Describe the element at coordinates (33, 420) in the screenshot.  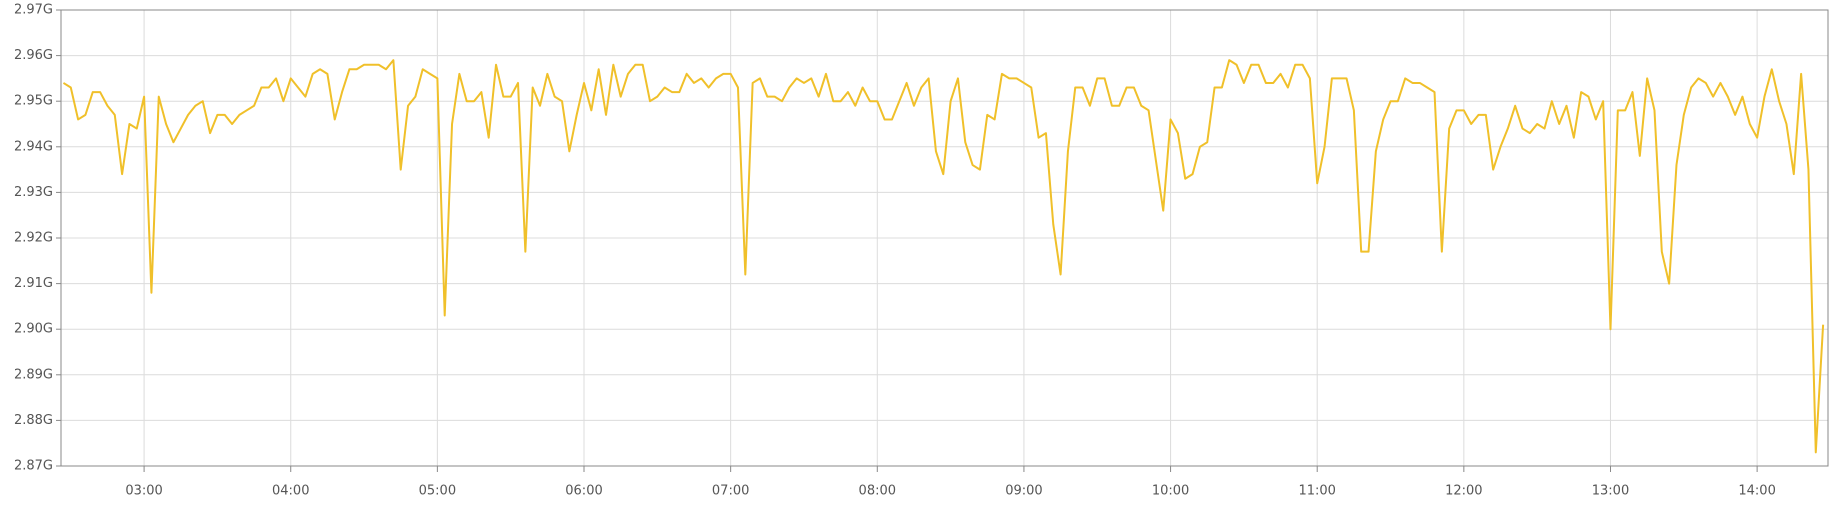
I see `y-tick-label: 2.88G` at that location.